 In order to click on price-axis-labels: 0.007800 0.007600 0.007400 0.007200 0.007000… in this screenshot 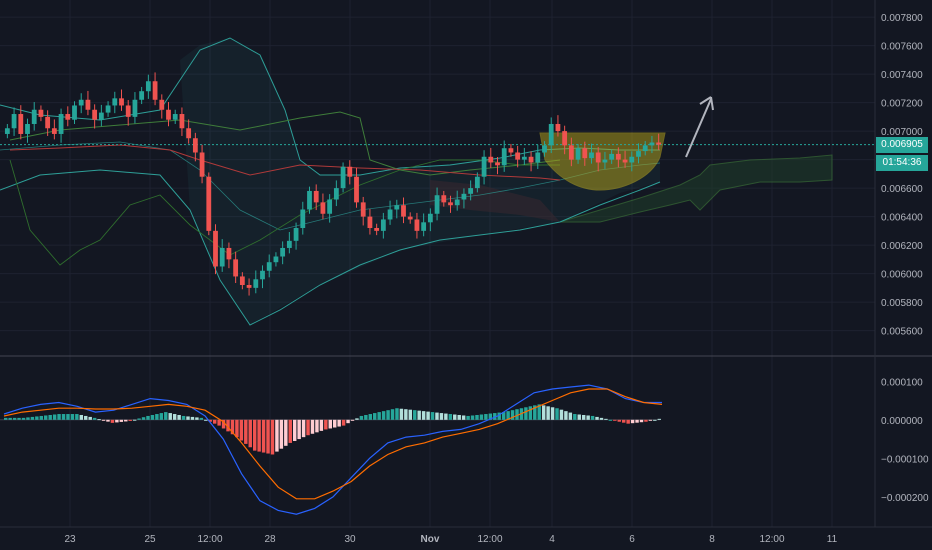, I will do `click(902, 175)`.